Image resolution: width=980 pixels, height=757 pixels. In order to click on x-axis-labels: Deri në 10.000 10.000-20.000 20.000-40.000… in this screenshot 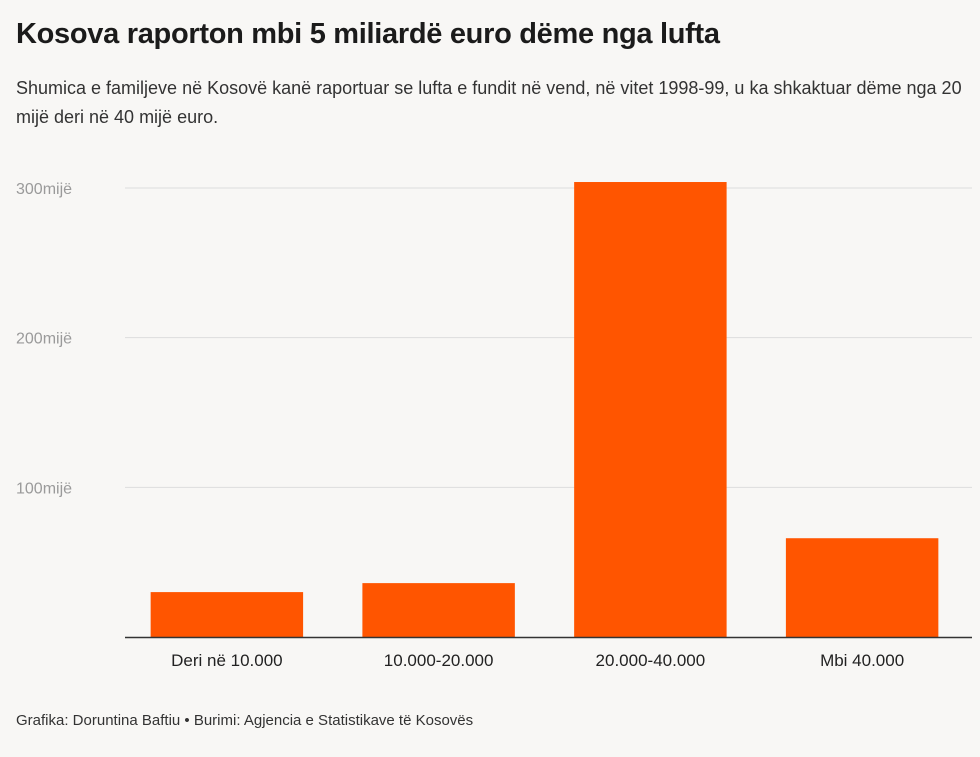, I will do `click(537, 660)`.